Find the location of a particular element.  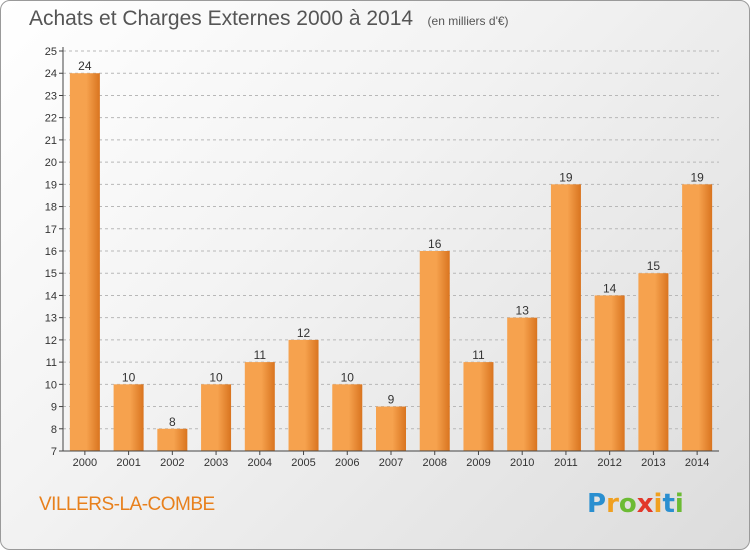

bar-value-label: 24 is located at coordinates (85, 66).